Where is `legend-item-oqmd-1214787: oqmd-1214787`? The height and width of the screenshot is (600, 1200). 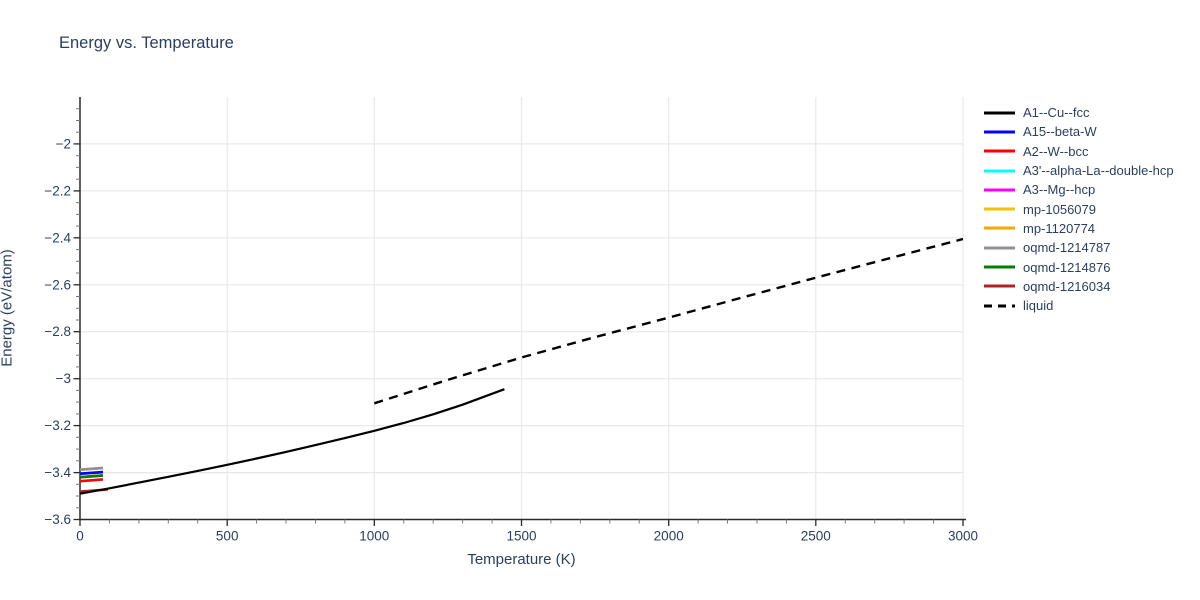
legend-item-oqmd-1214787: oqmd-1214787 is located at coordinates (1079, 247).